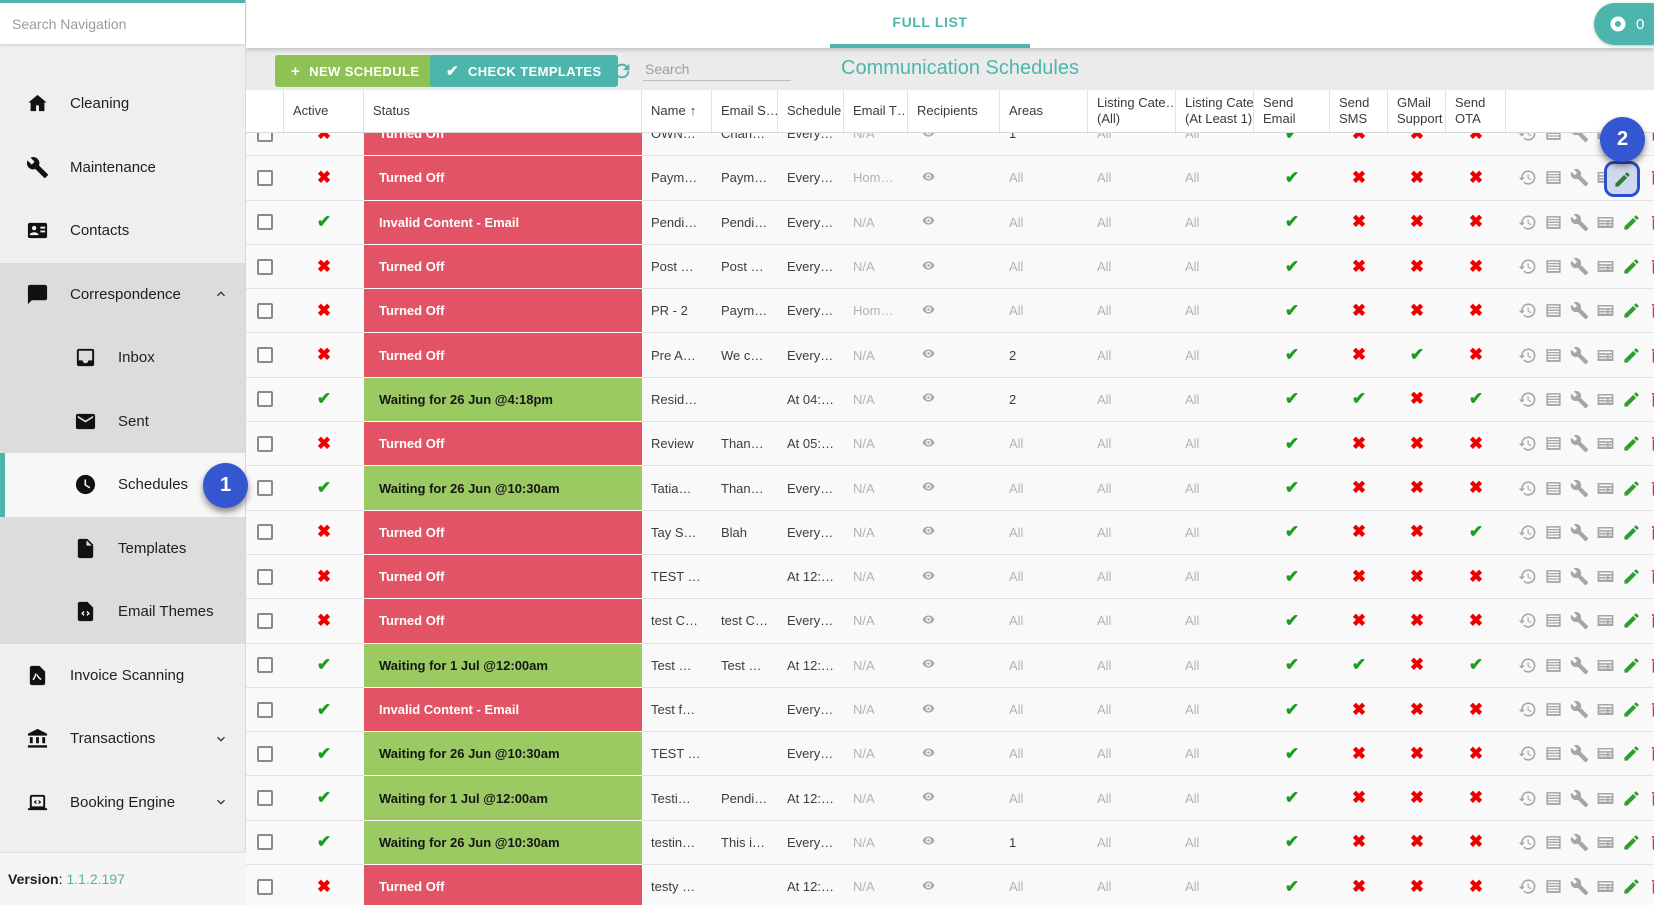 The height and width of the screenshot is (905, 1654). What do you see at coordinates (1215, 111) in the screenshot?
I see `column-header-listing-cate-: Listing Cate…(At Least 1)` at bounding box center [1215, 111].